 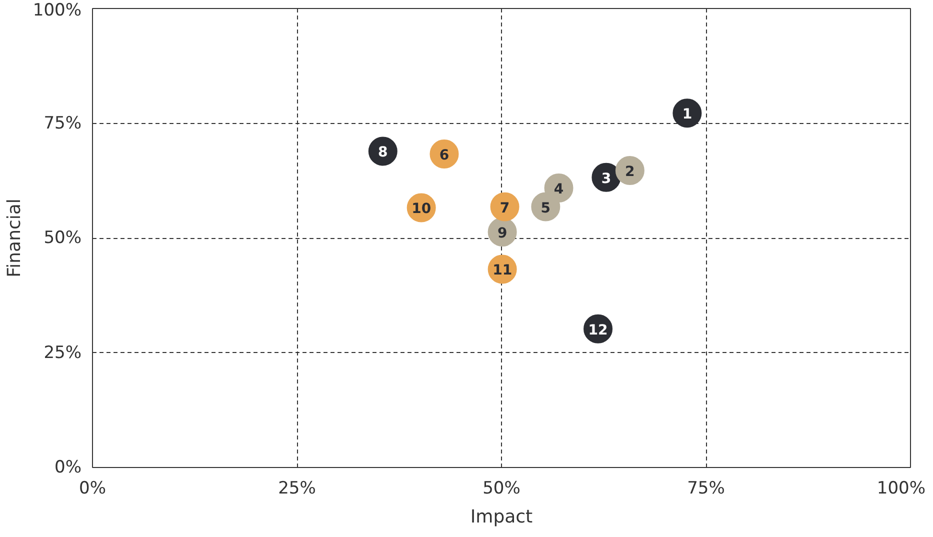 What do you see at coordinates (297, 488) in the screenshot?
I see `x-tick-label: 25%` at bounding box center [297, 488].